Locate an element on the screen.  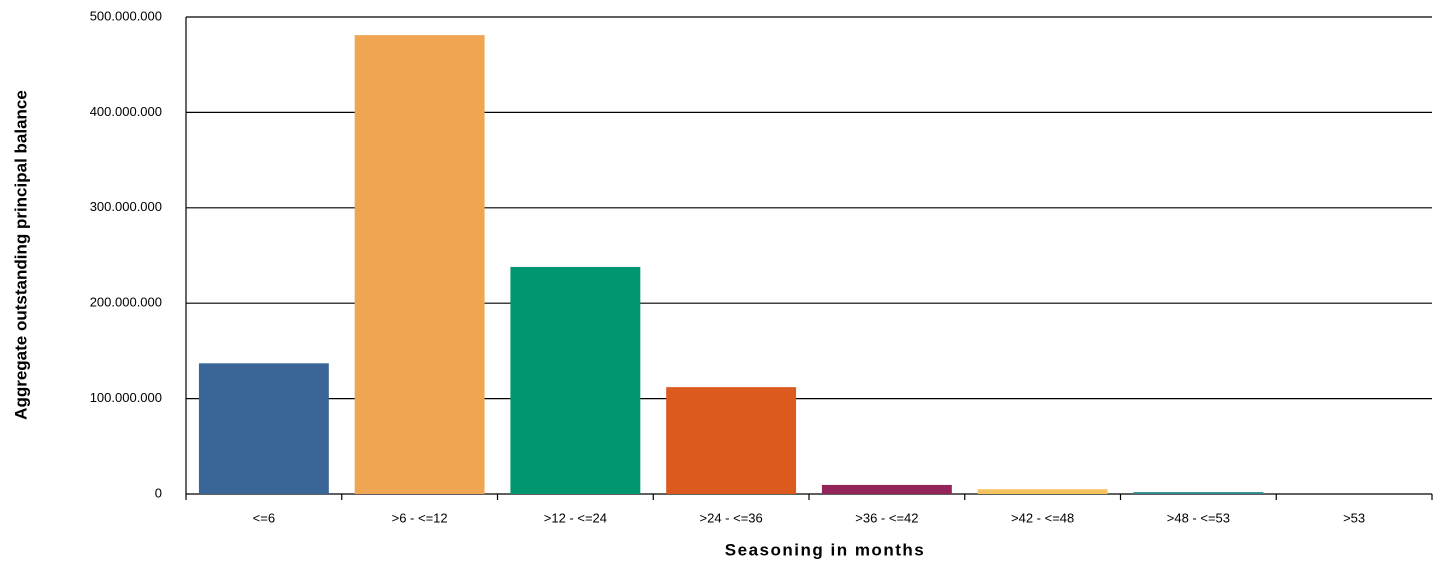
x-tick-label: >12 - <=24 is located at coordinates (575, 517).